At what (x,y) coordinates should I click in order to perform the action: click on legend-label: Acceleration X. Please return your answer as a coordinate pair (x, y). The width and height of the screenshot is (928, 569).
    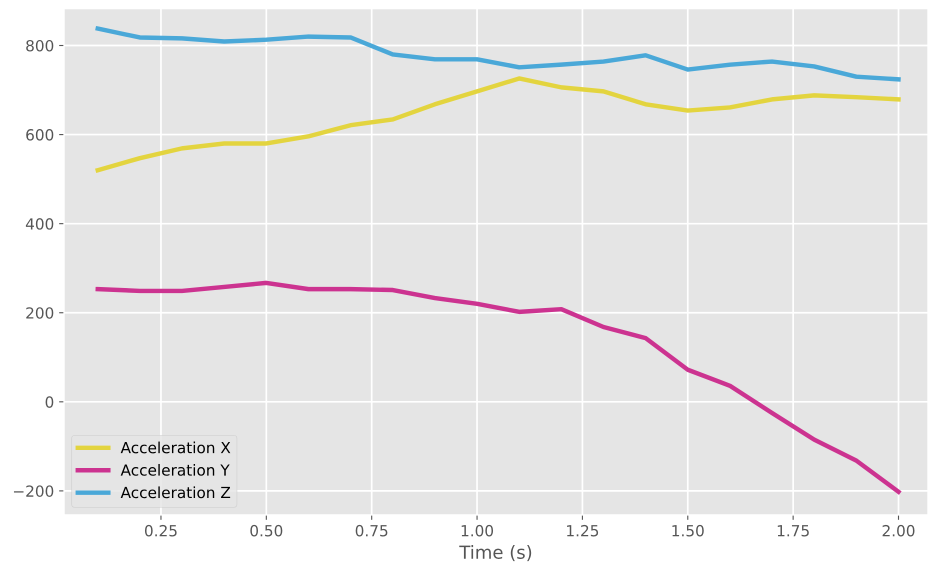
    Looking at the image, I should click on (175, 448).